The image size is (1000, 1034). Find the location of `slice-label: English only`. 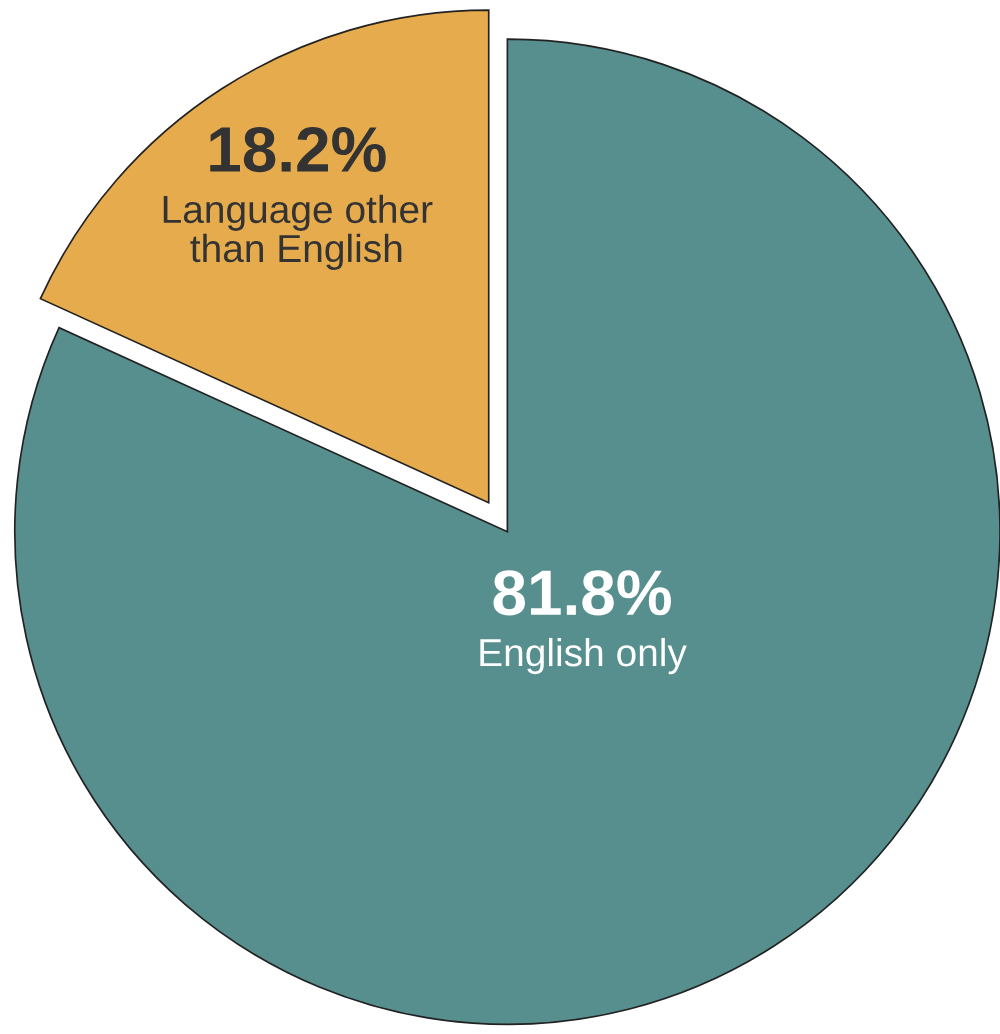

slice-label: English only is located at coordinates (583, 656).